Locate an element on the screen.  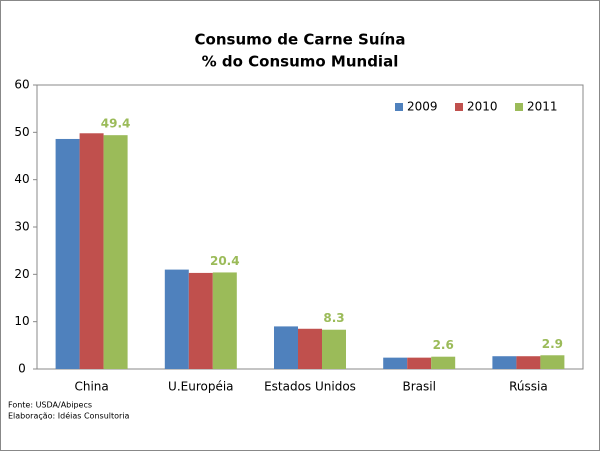
x-tick-label: Brasil is located at coordinates (418, 387).